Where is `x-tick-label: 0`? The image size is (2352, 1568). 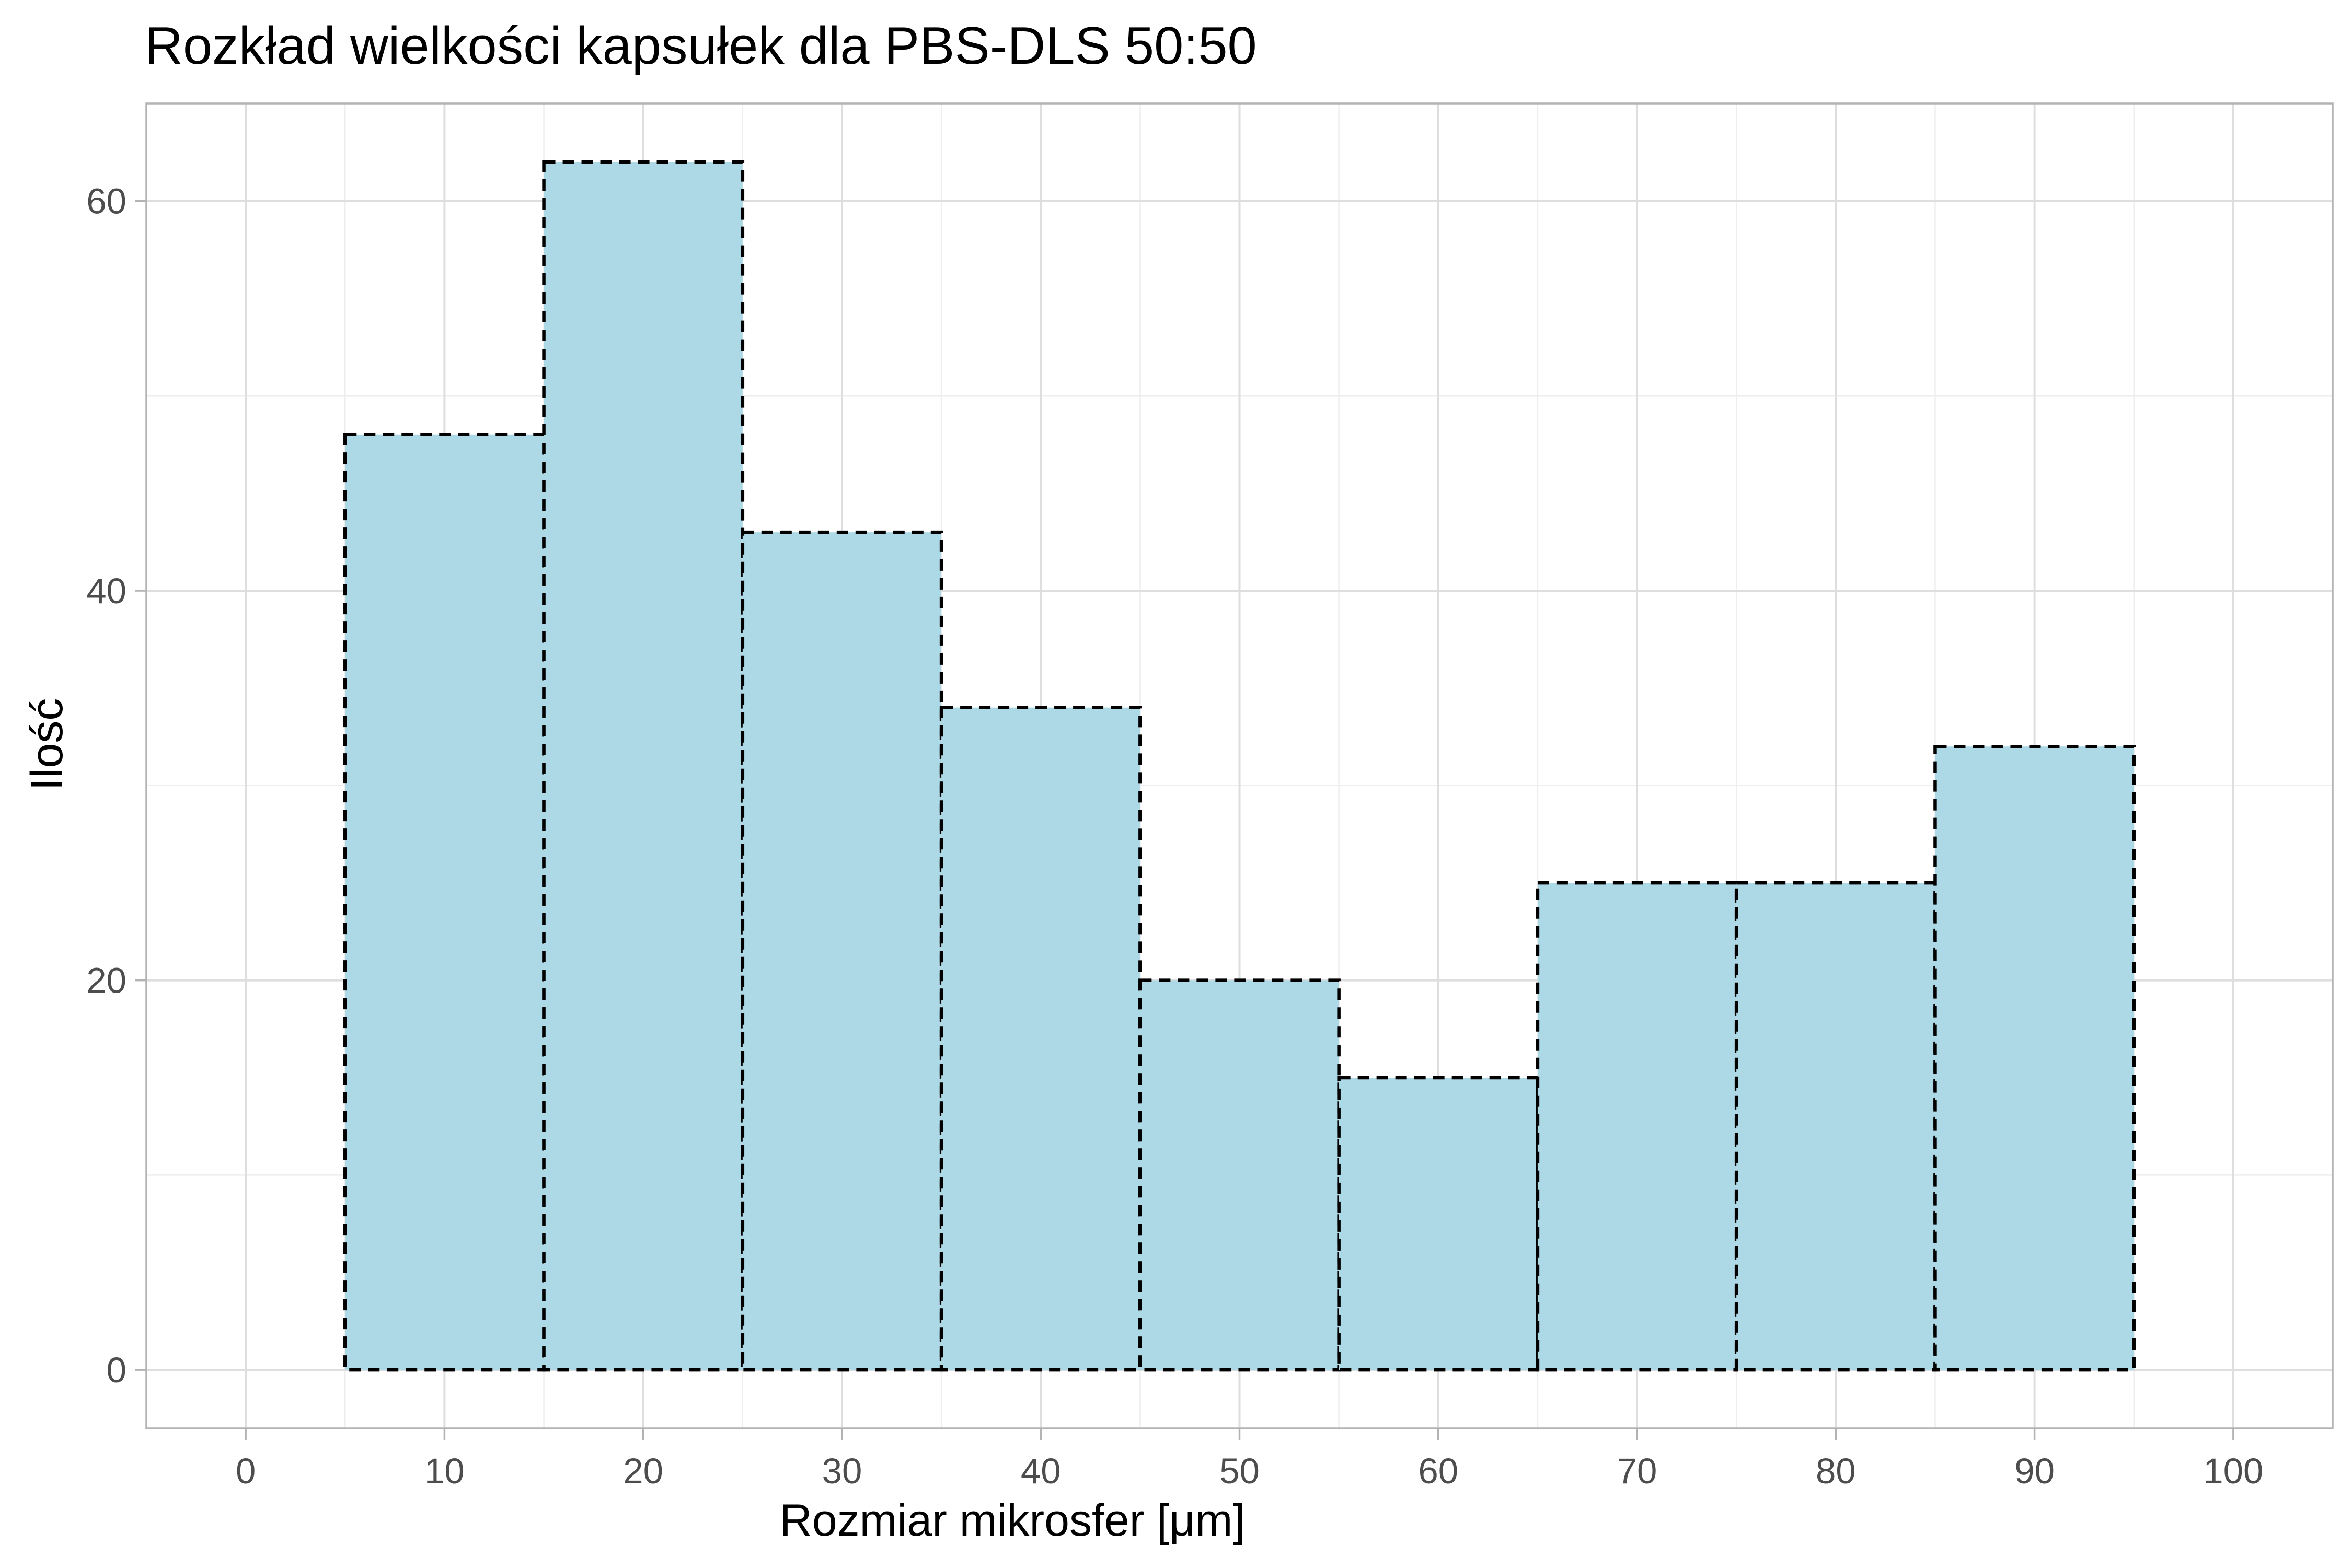
x-tick-label: 0 is located at coordinates (246, 1471).